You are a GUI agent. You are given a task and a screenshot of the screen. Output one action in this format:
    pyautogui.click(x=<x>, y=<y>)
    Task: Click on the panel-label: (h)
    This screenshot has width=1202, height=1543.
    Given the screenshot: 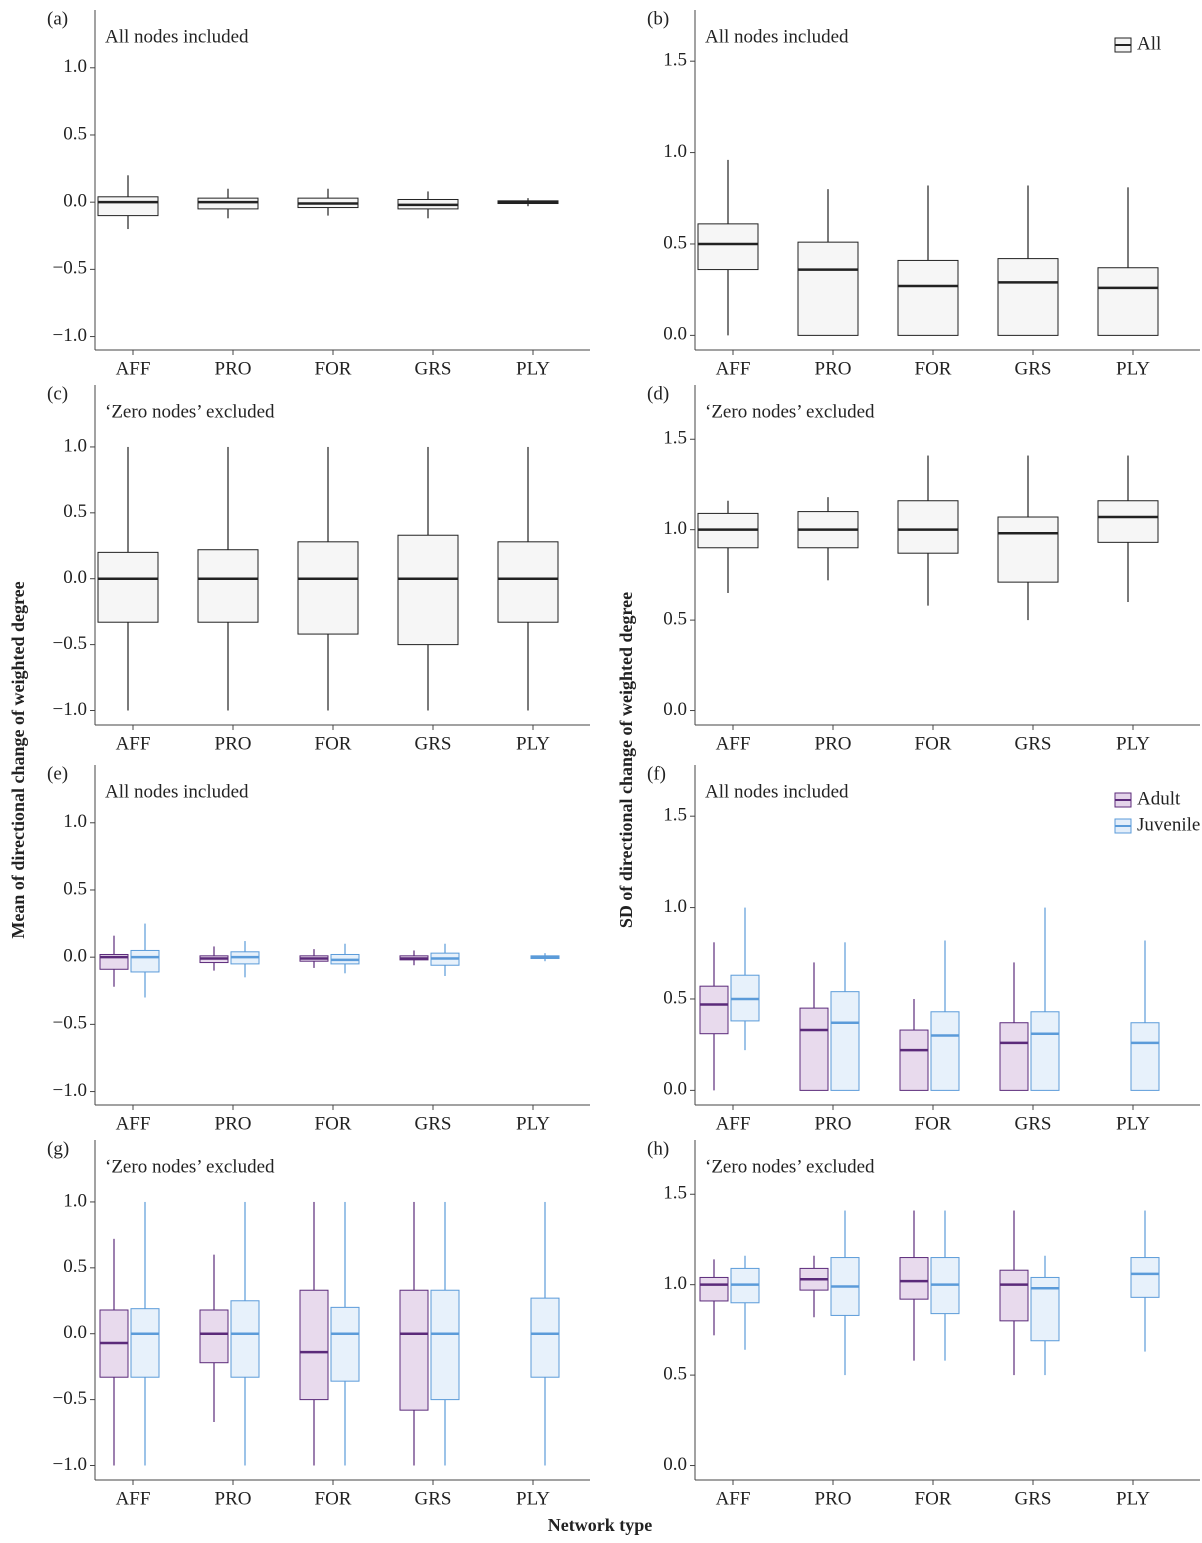 What is the action you would take?
    pyautogui.click(x=658, y=1148)
    